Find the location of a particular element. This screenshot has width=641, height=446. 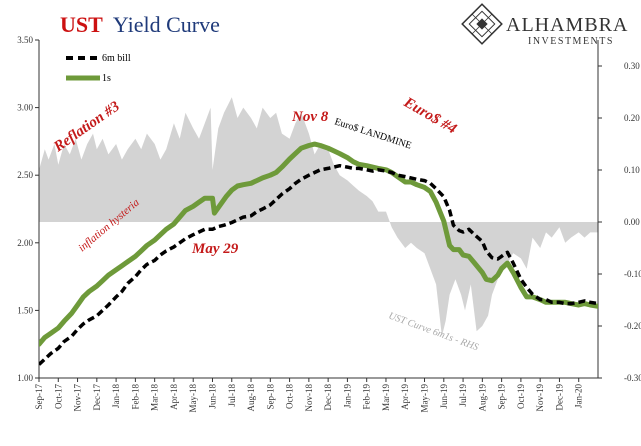

x-tick-label: Apr-18 is located at coordinates (174, 397).